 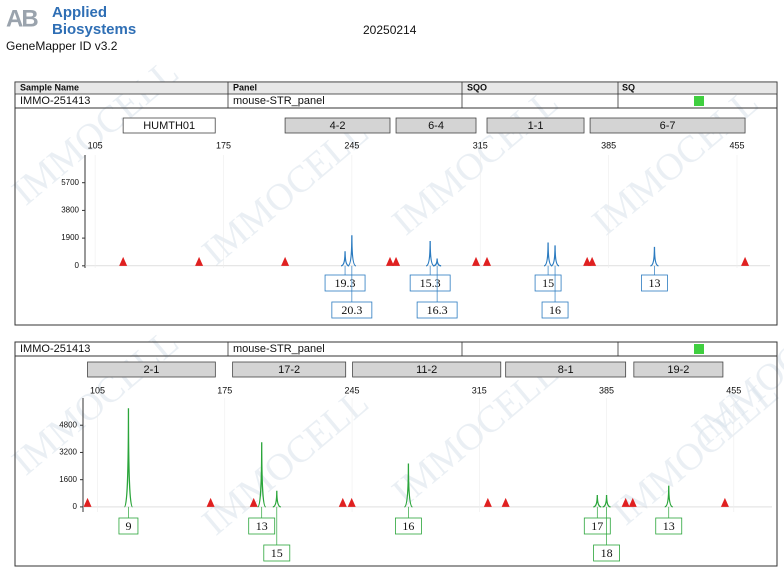 I want to click on allele-label: 16.3, so click(x=437, y=310).